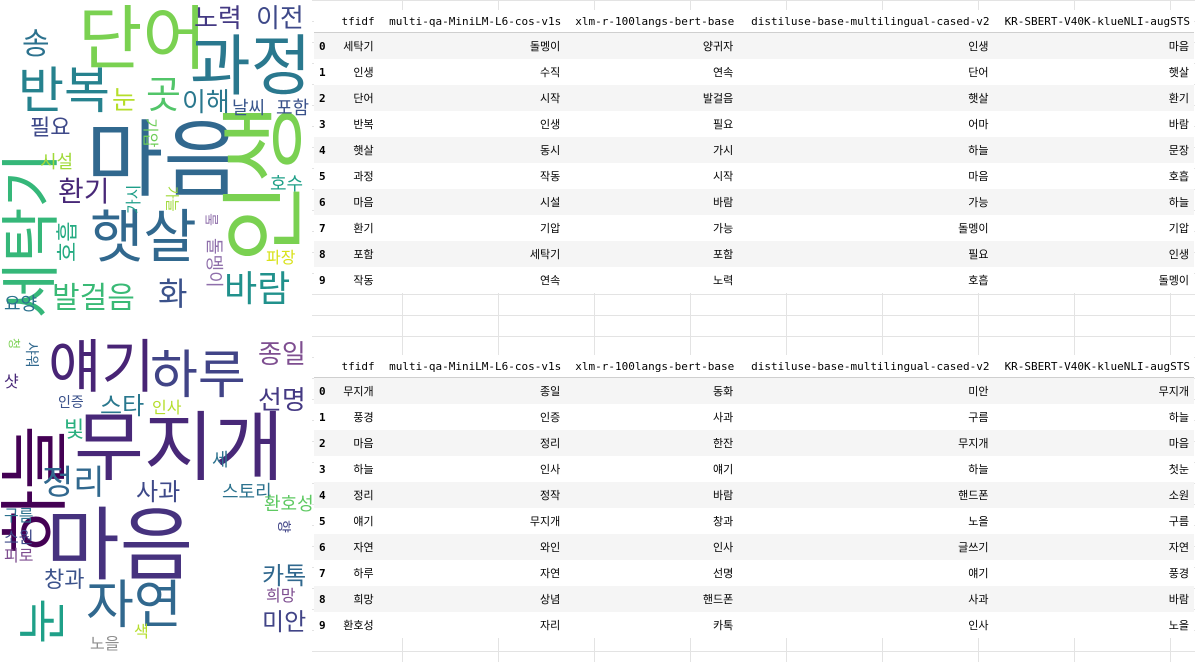 The height and width of the screenshot is (662, 1195). Describe the element at coordinates (472, 176) in the screenshot. I see `table-cell: 작동` at that location.